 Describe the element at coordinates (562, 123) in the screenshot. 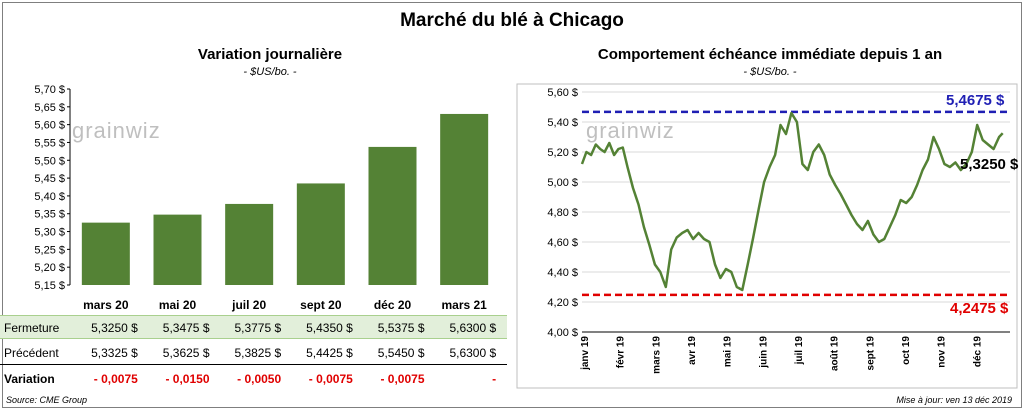

I see `line-y-tick-label: 5,40 $` at that location.